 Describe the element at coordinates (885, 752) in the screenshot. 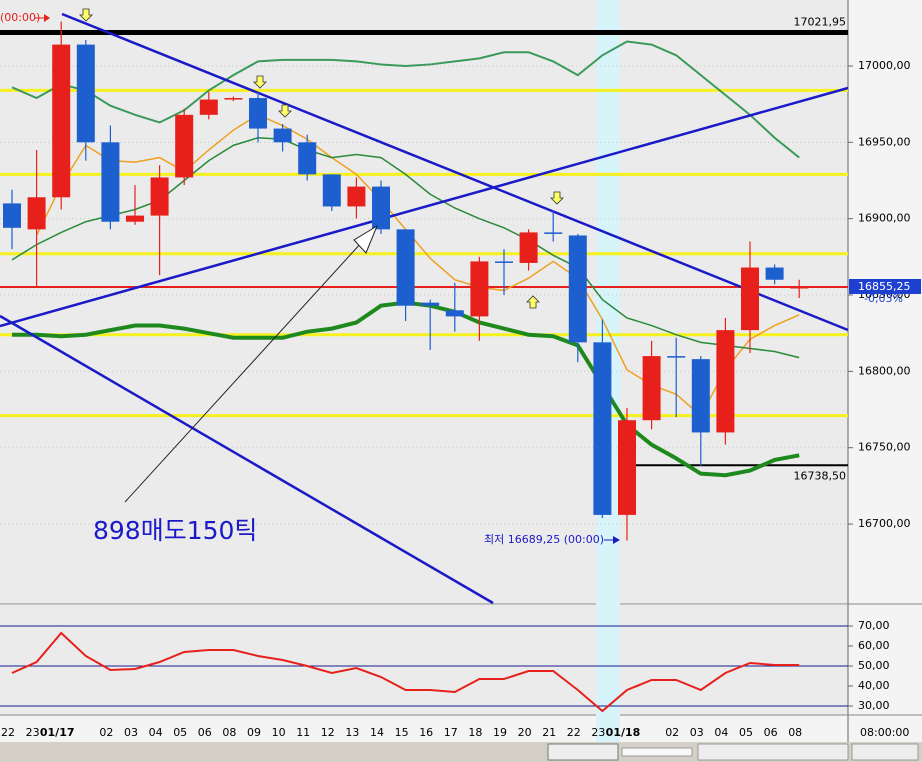

I see `window-buttons` at that location.